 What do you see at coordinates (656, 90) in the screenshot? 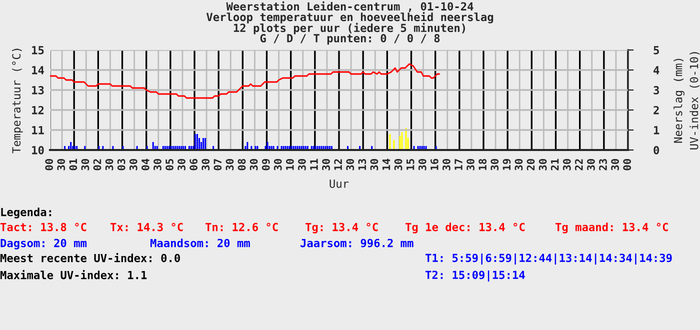
I see `y2-tick-label: 3` at bounding box center [656, 90].